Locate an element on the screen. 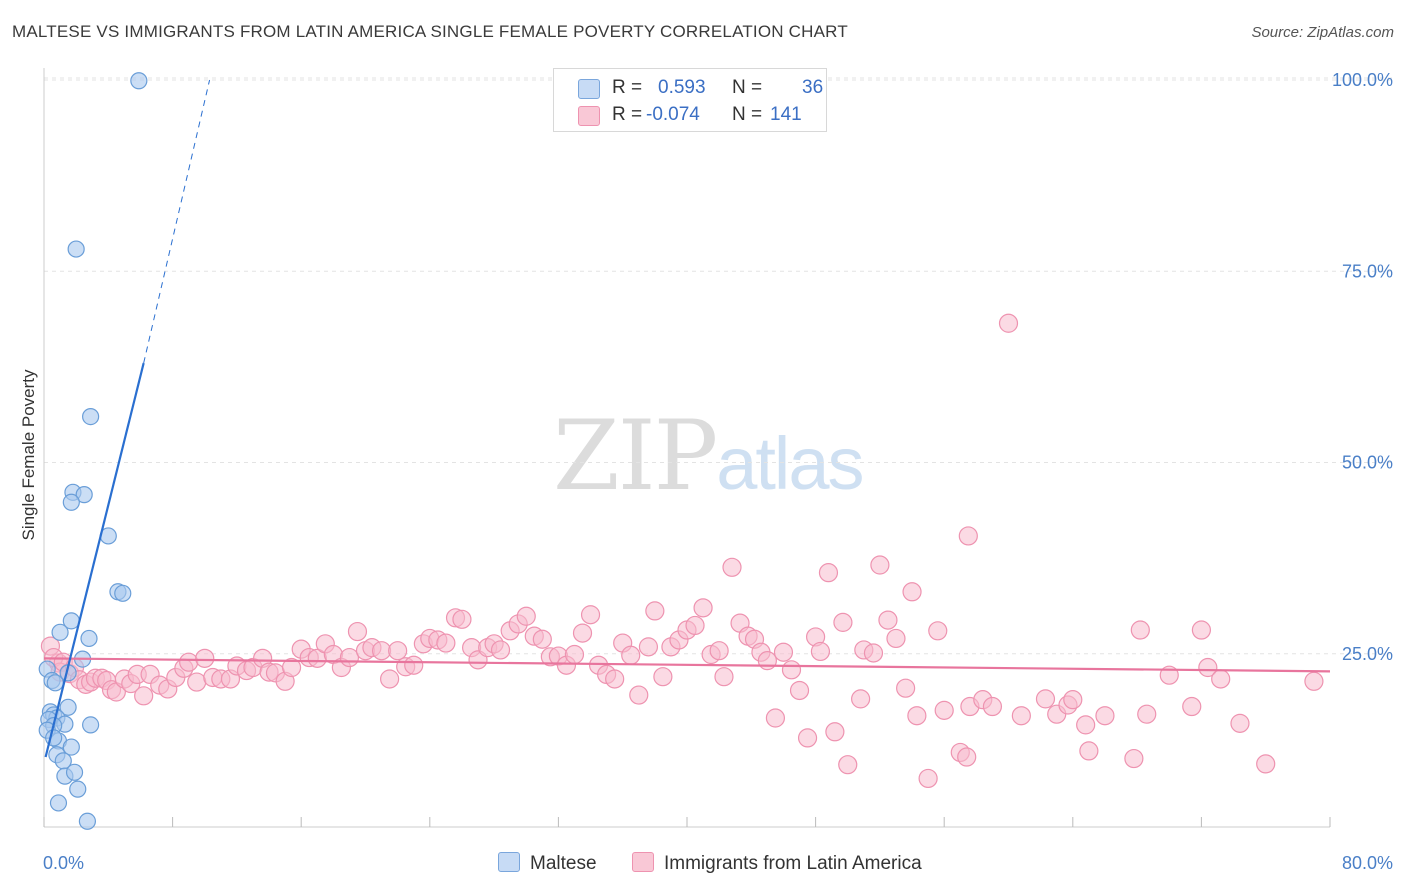 The height and width of the screenshot is (892, 1406). latin-n-value: 141 is located at coordinates (786, 114).